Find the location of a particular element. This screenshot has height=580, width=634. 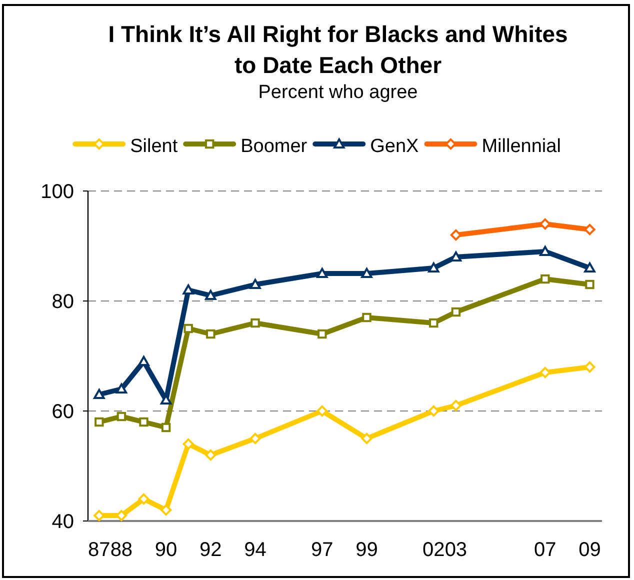

chart-title: I Think It’s All Right for Blacks and Whites to Date Each Other is located at coordinates (338, 49).